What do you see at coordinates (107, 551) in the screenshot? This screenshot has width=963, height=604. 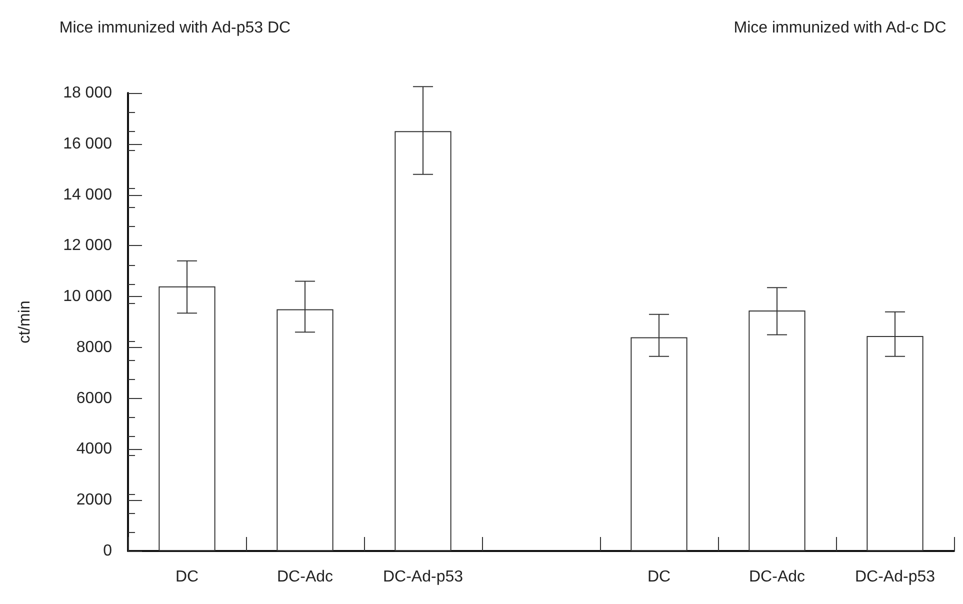 I see `y-tick-label: 0` at bounding box center [107, 551].